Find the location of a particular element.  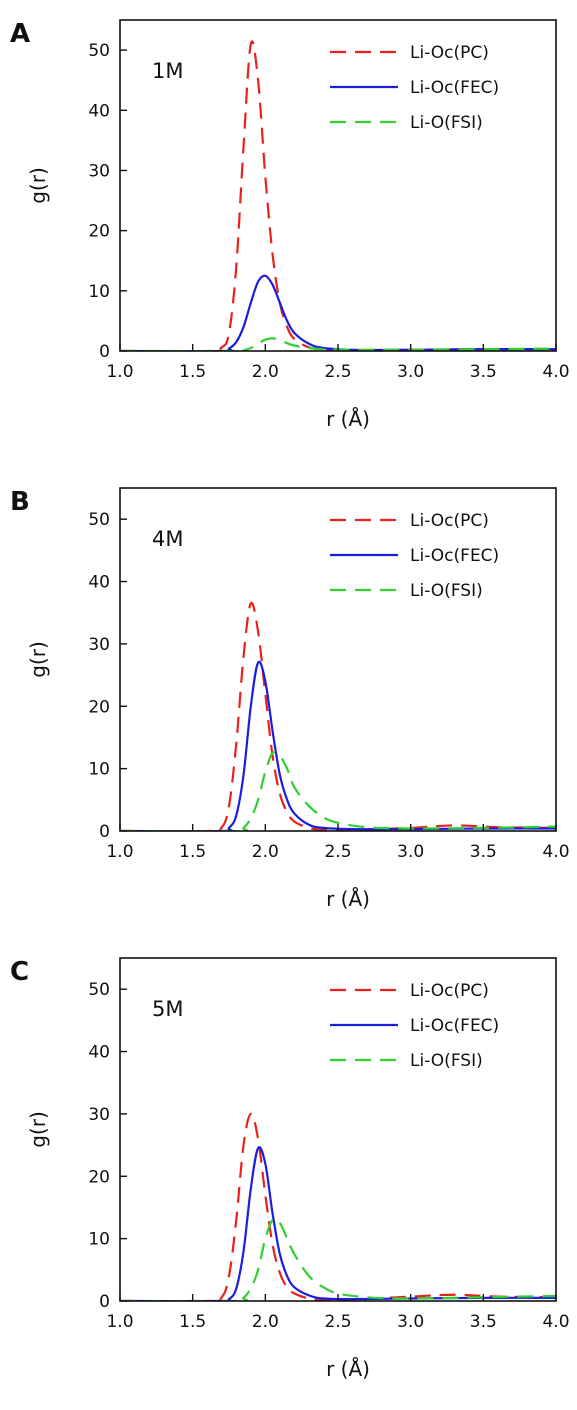

panel-label: A is located at coordinates (20, 34).